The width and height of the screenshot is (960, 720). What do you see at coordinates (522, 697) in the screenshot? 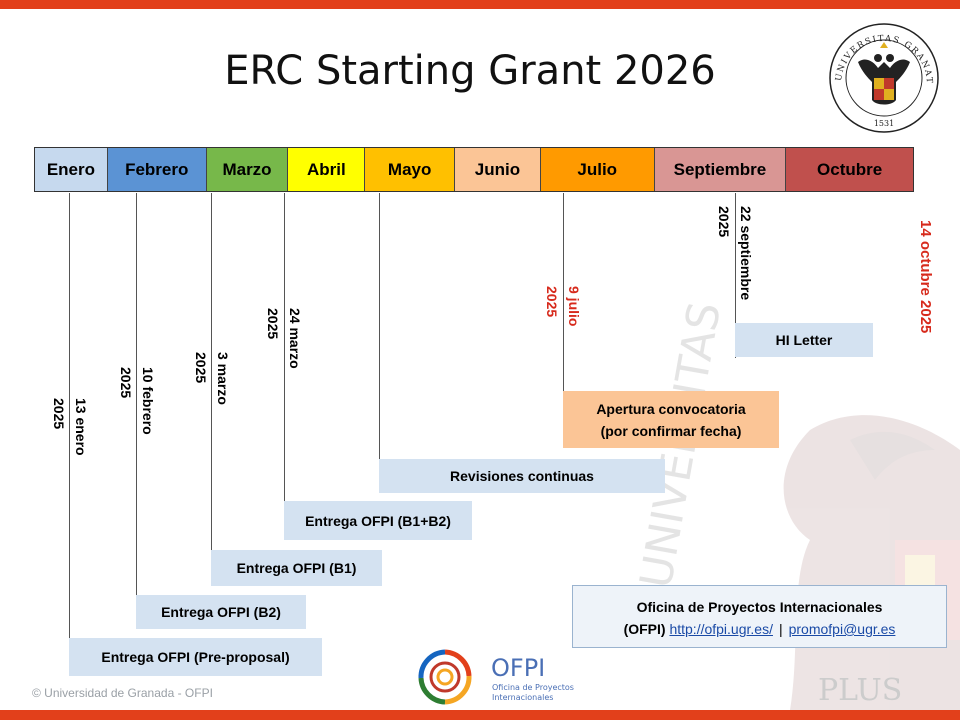
I see `logo-subtitle-2: Internacionales` at bounding box center [522, 697].